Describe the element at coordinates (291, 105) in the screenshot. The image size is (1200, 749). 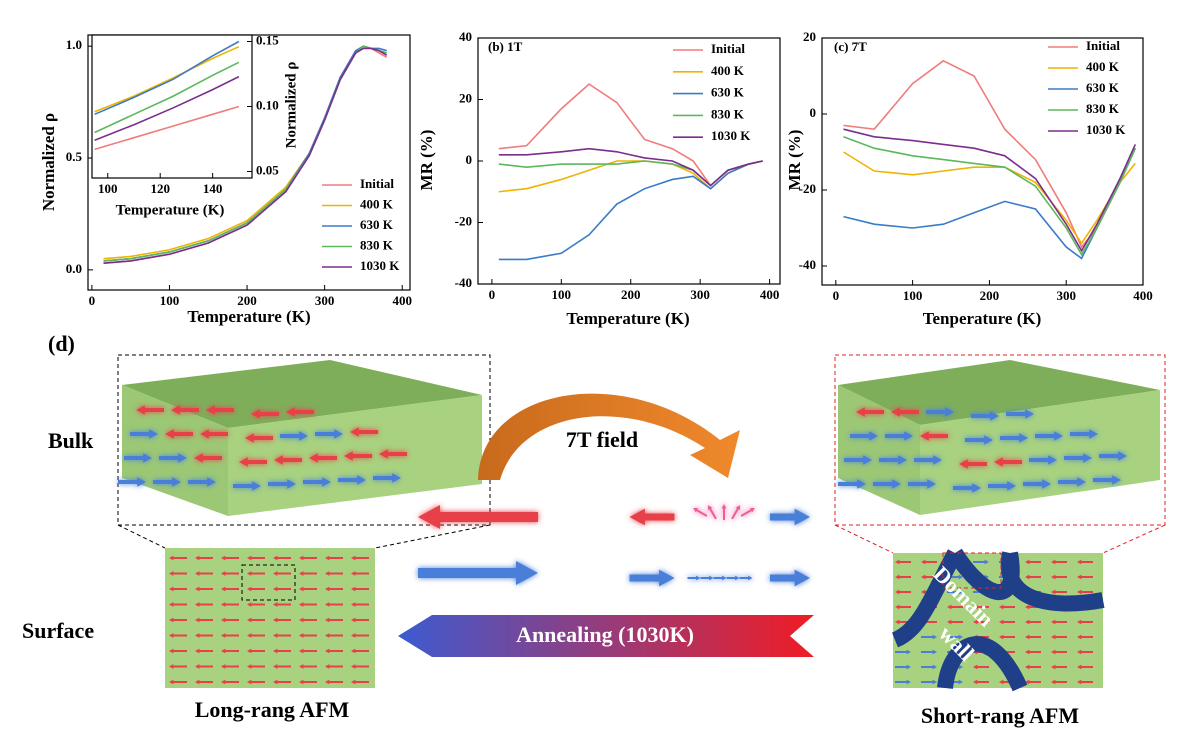
I see `y-axis-label: Normalized ρ` at that location.